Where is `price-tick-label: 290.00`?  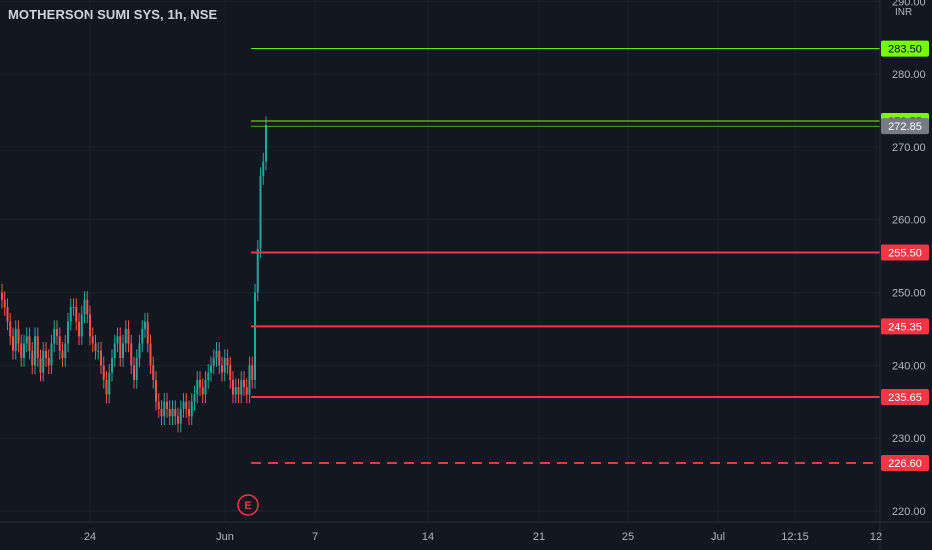
price-tick-label: 290.00 is located at coordinates (909, 4).